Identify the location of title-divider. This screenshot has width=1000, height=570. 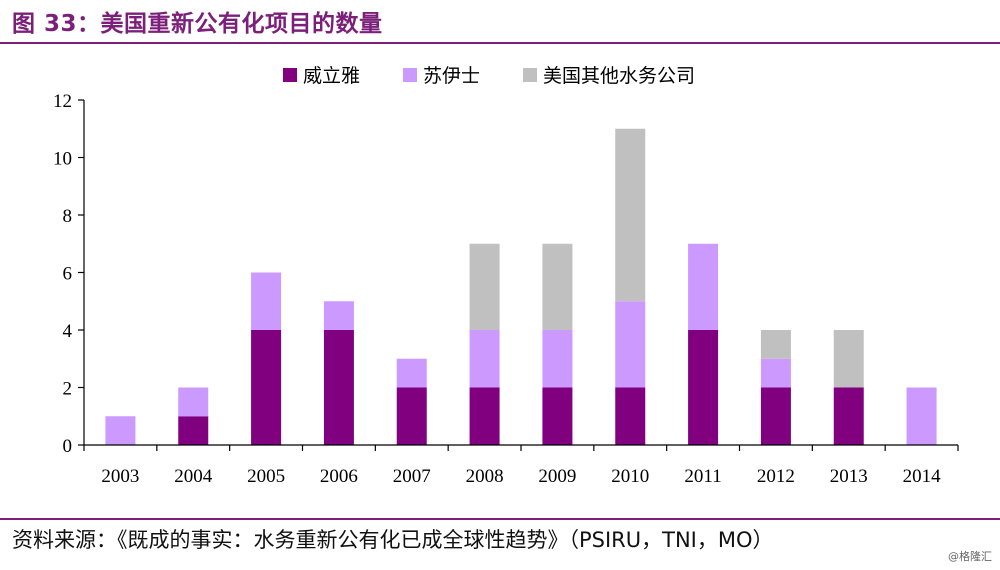
(500, 43).